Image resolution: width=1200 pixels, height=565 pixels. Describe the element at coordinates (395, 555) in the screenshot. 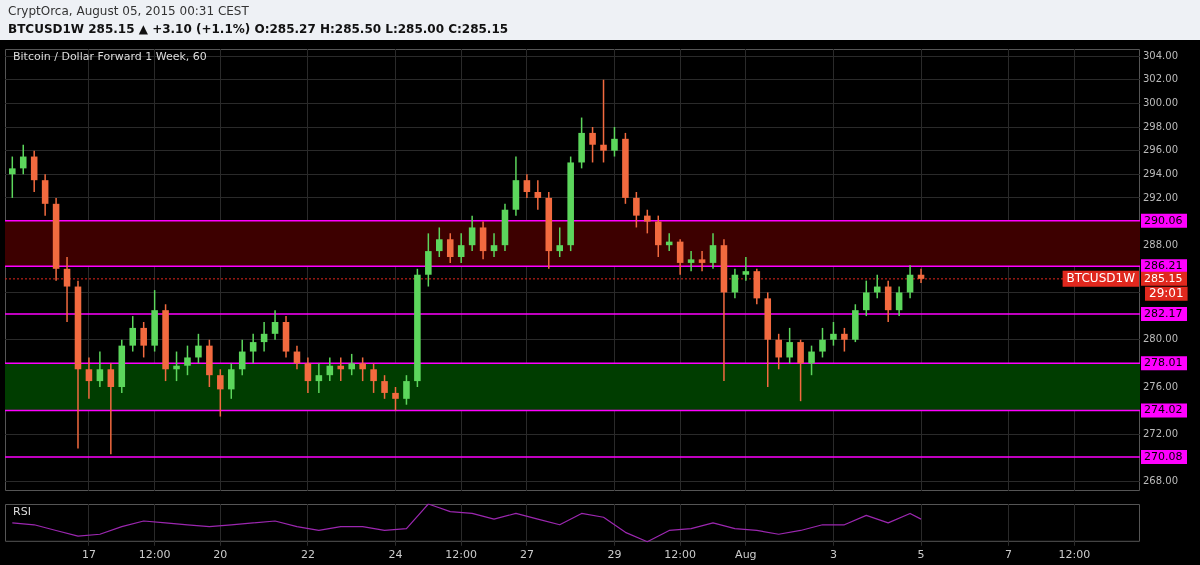

I see `x-tick-label: 24` at that location.